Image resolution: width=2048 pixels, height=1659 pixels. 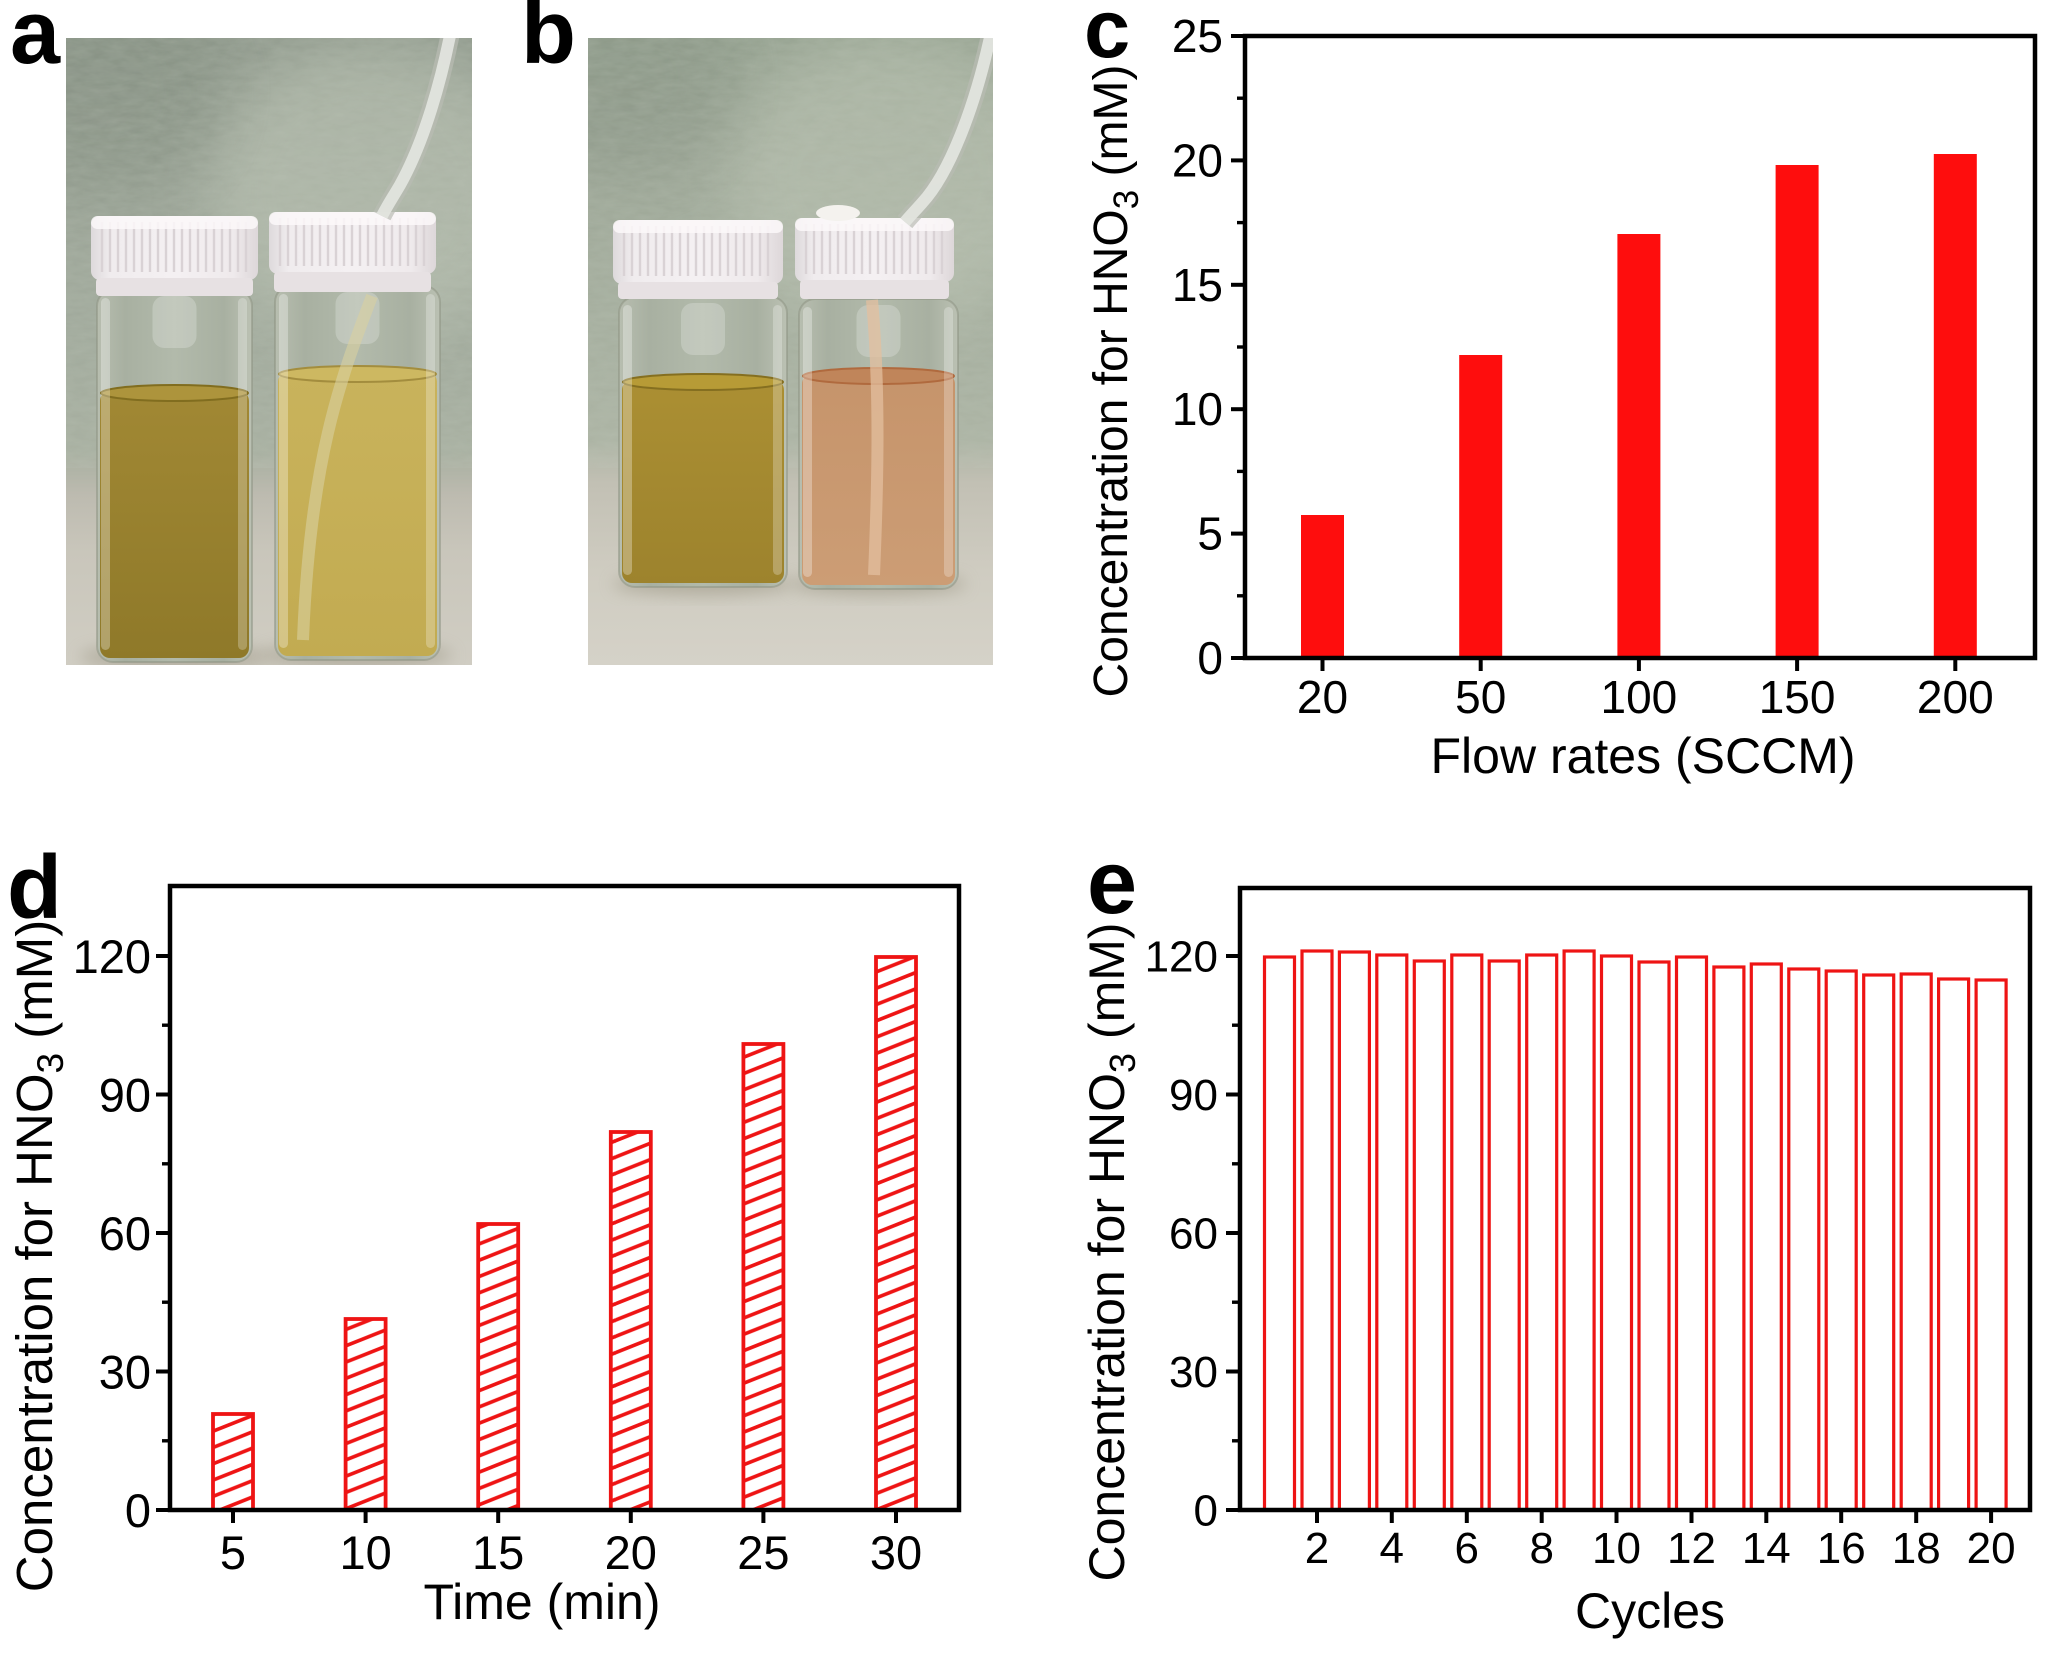 I want to click on svg-text: 2, so click(x=1317, y=1548).